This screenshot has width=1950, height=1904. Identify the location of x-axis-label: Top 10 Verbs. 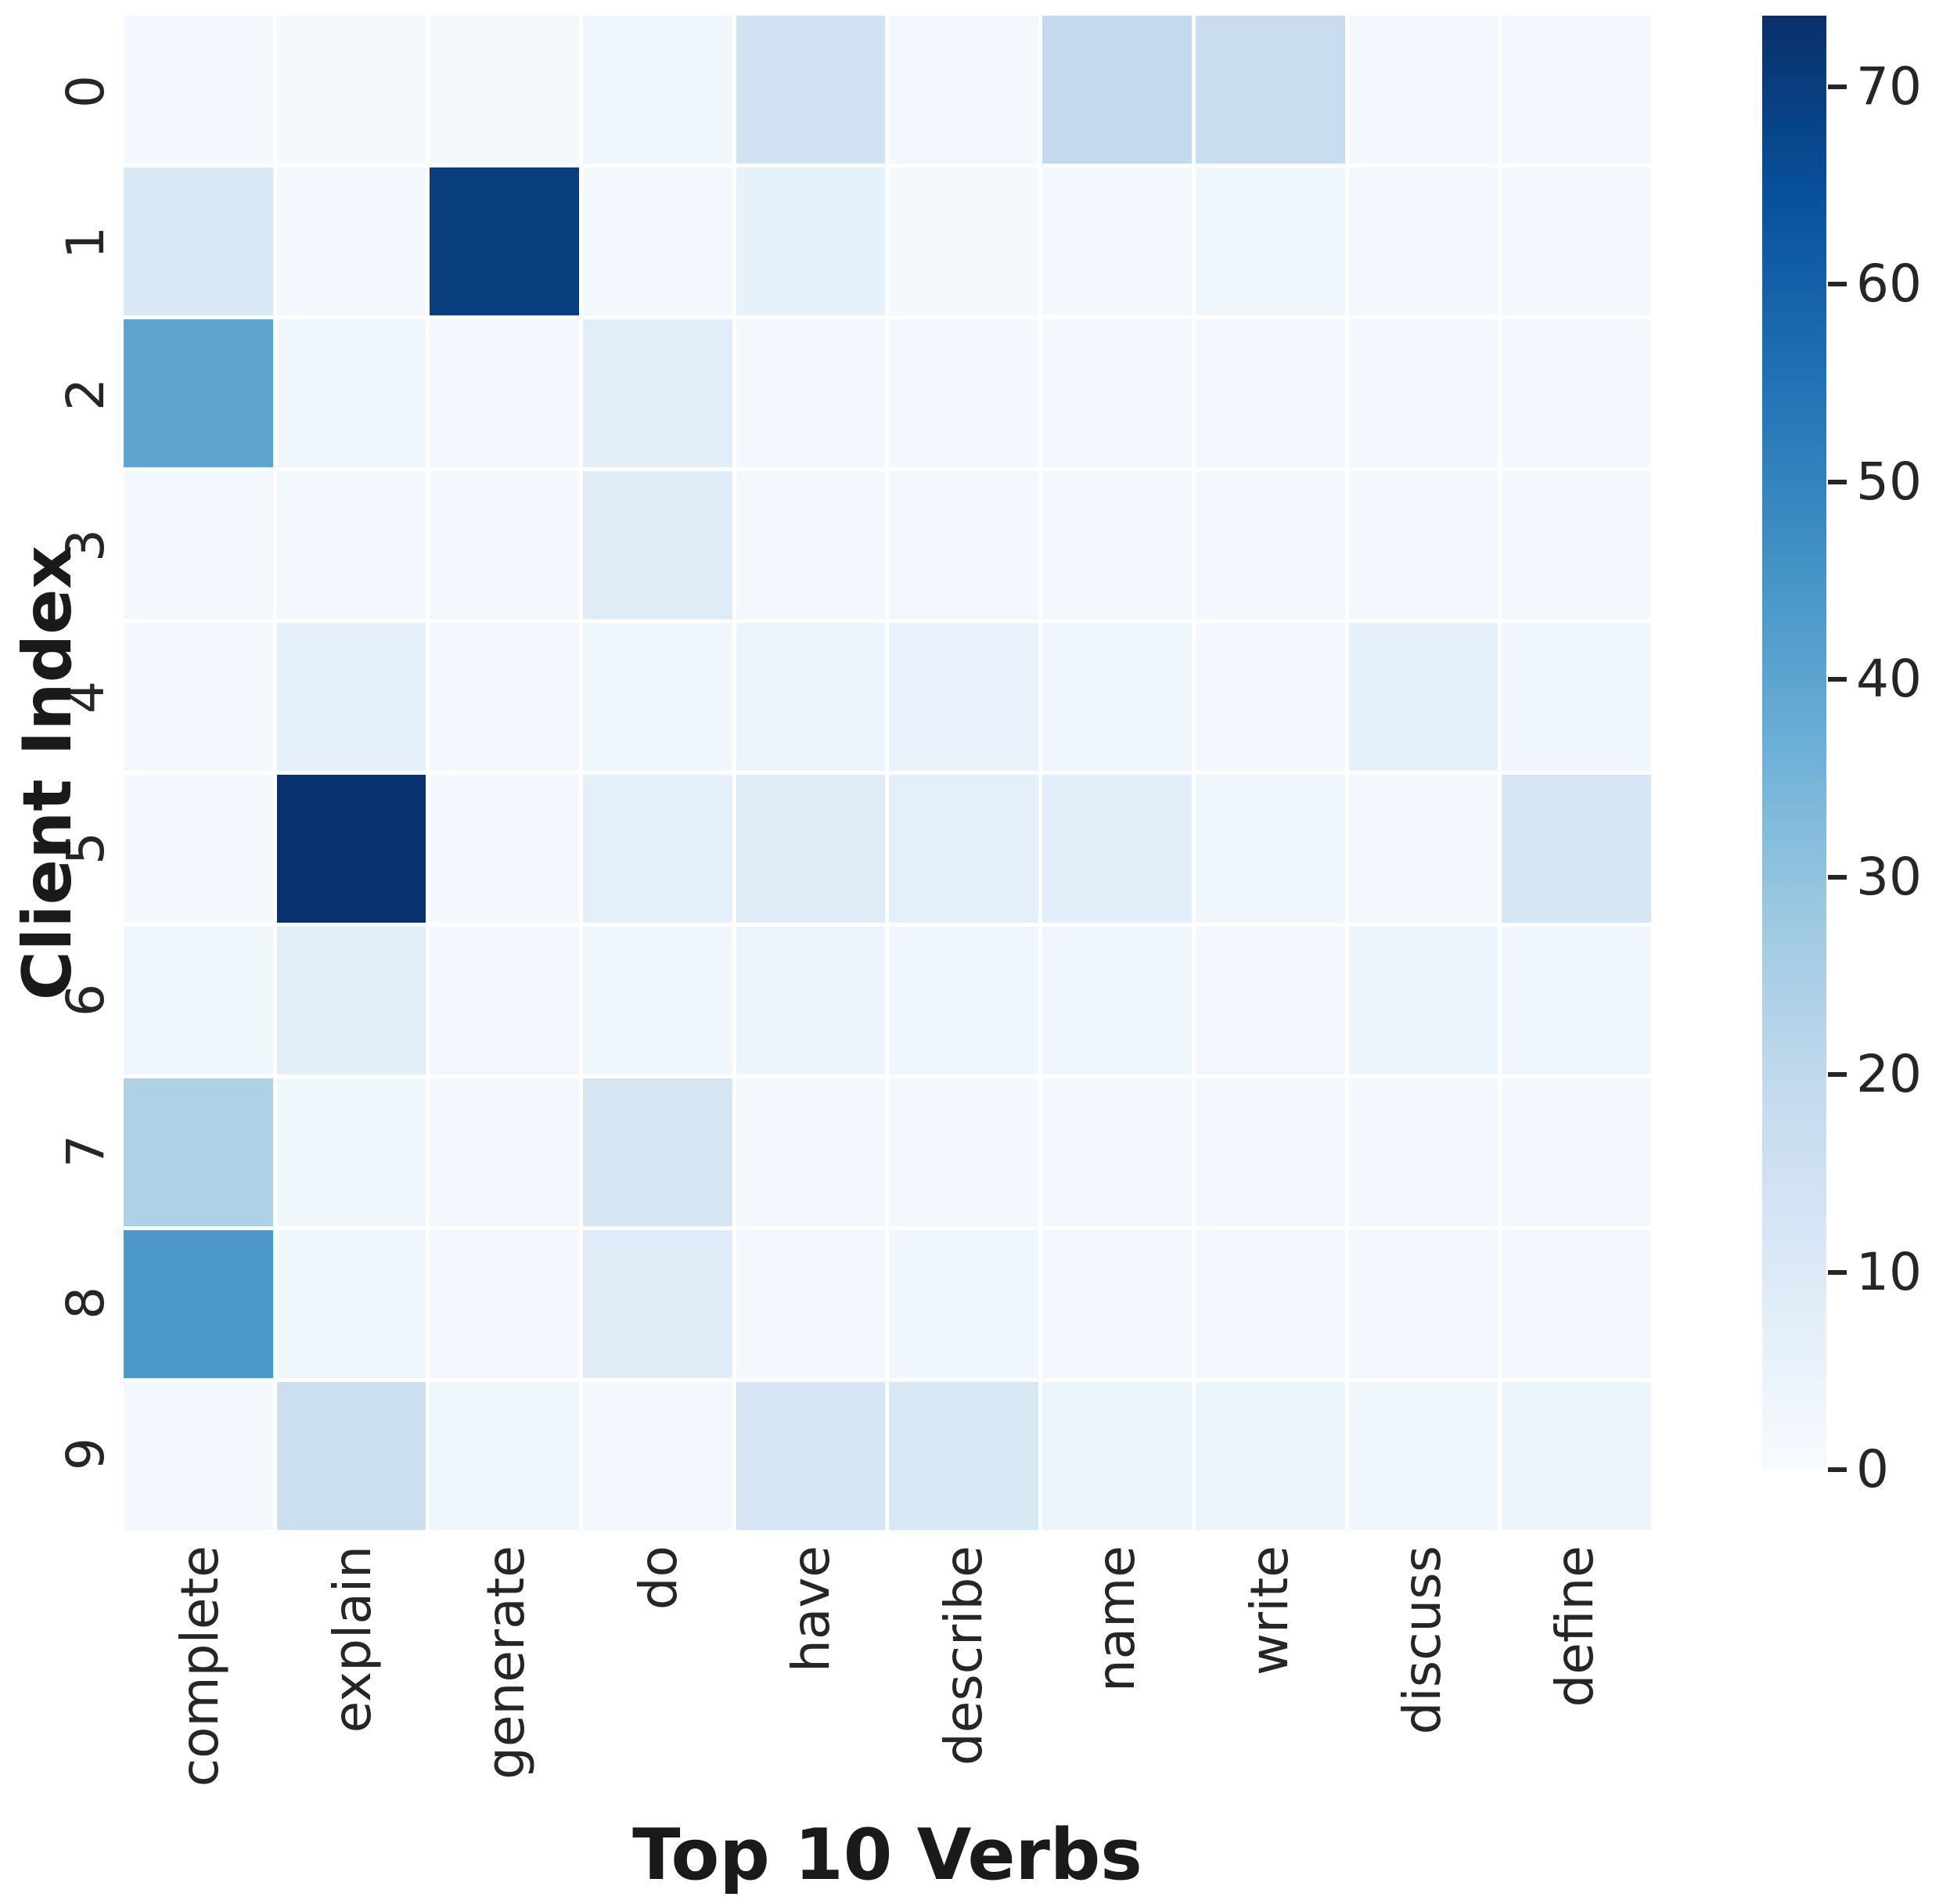
(887, 1855).